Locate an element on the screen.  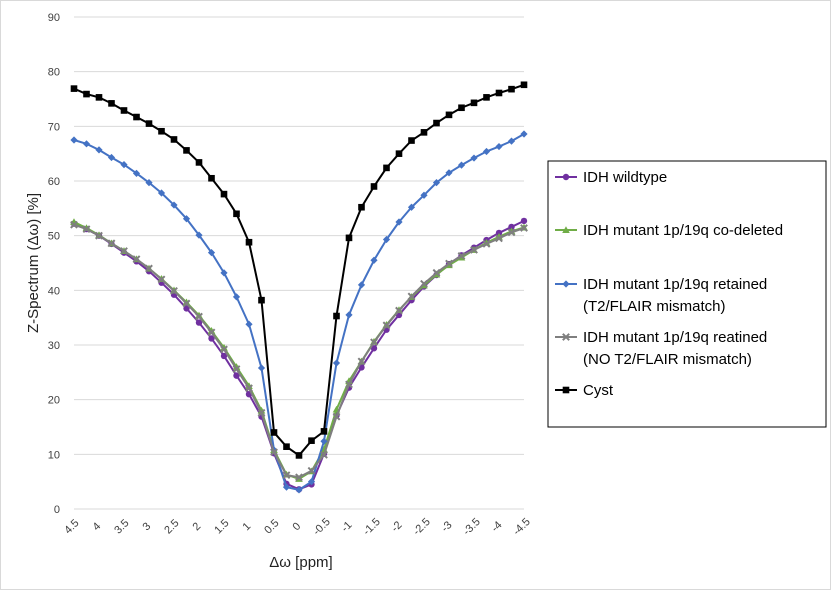
y-tick-label: 0 is located at coordinates (57, 510).